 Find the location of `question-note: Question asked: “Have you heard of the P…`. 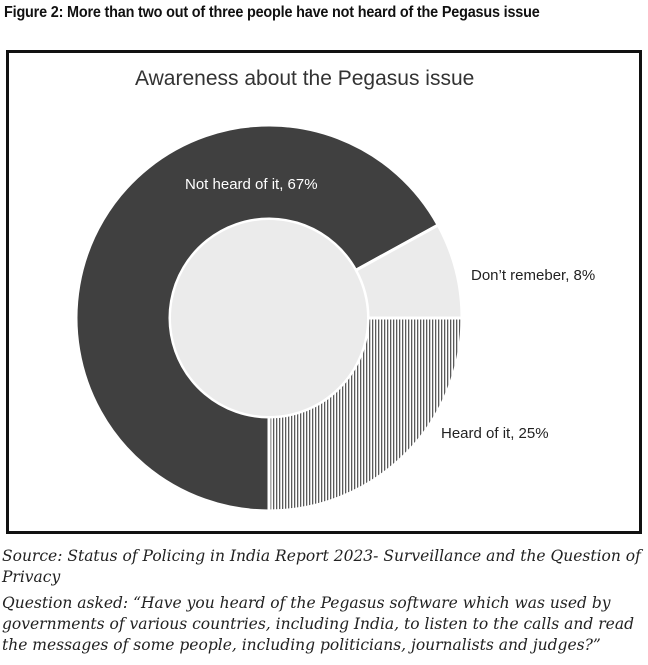

question-note: Question asked: “Have you heard of the P… is located at coordinates (318, 624).